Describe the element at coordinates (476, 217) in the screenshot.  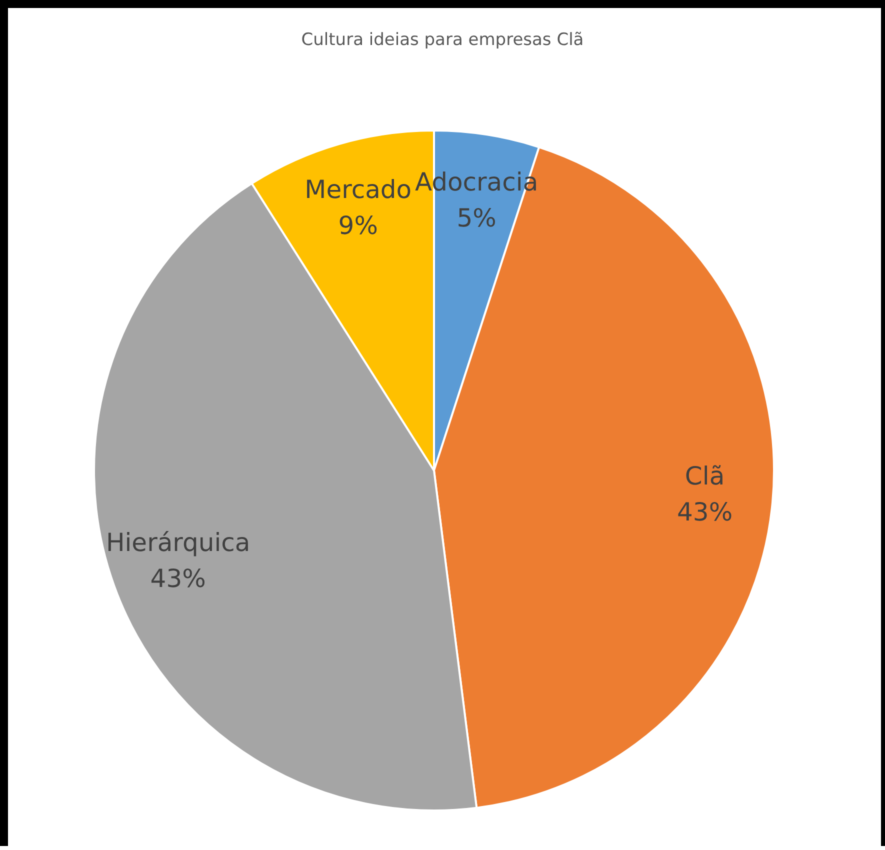
I see `data-label: 5%` at that location.